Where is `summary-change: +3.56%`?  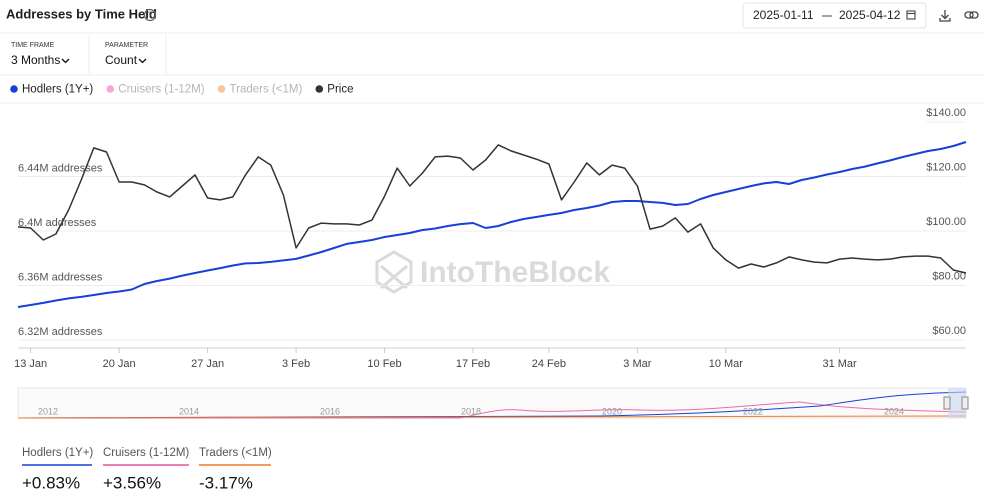
summary-change: +3.56% is located at coordinates (132, 482).